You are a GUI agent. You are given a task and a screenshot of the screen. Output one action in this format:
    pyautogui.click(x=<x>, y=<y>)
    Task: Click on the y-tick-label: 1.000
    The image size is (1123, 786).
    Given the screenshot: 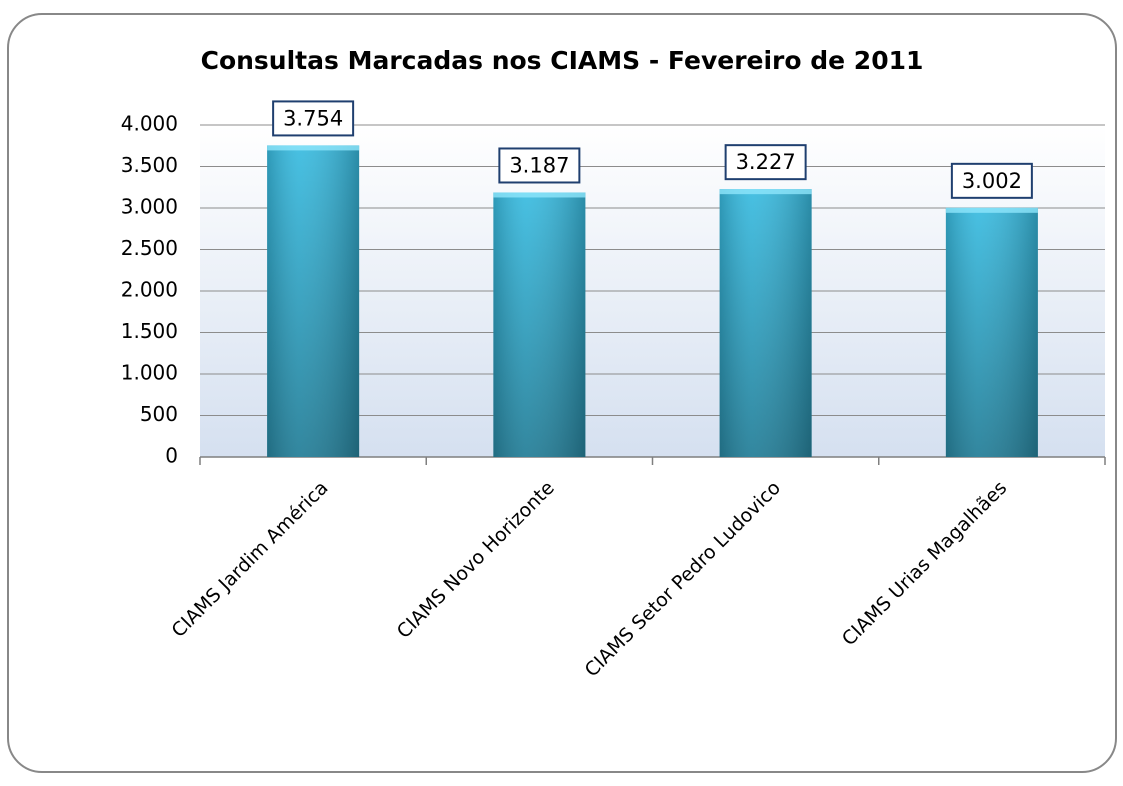 What is the action you would take?
    pyautogui.click(x=149, y=373)
    